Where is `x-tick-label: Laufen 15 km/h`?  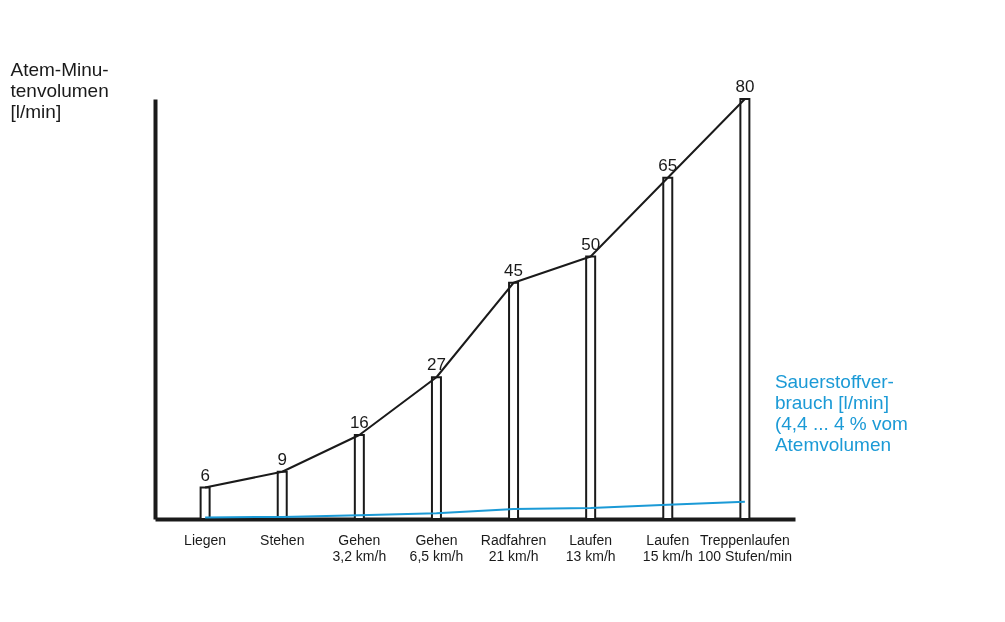
x-tick-label: Laufen 15 km/h is located at coordinates (667, 547).